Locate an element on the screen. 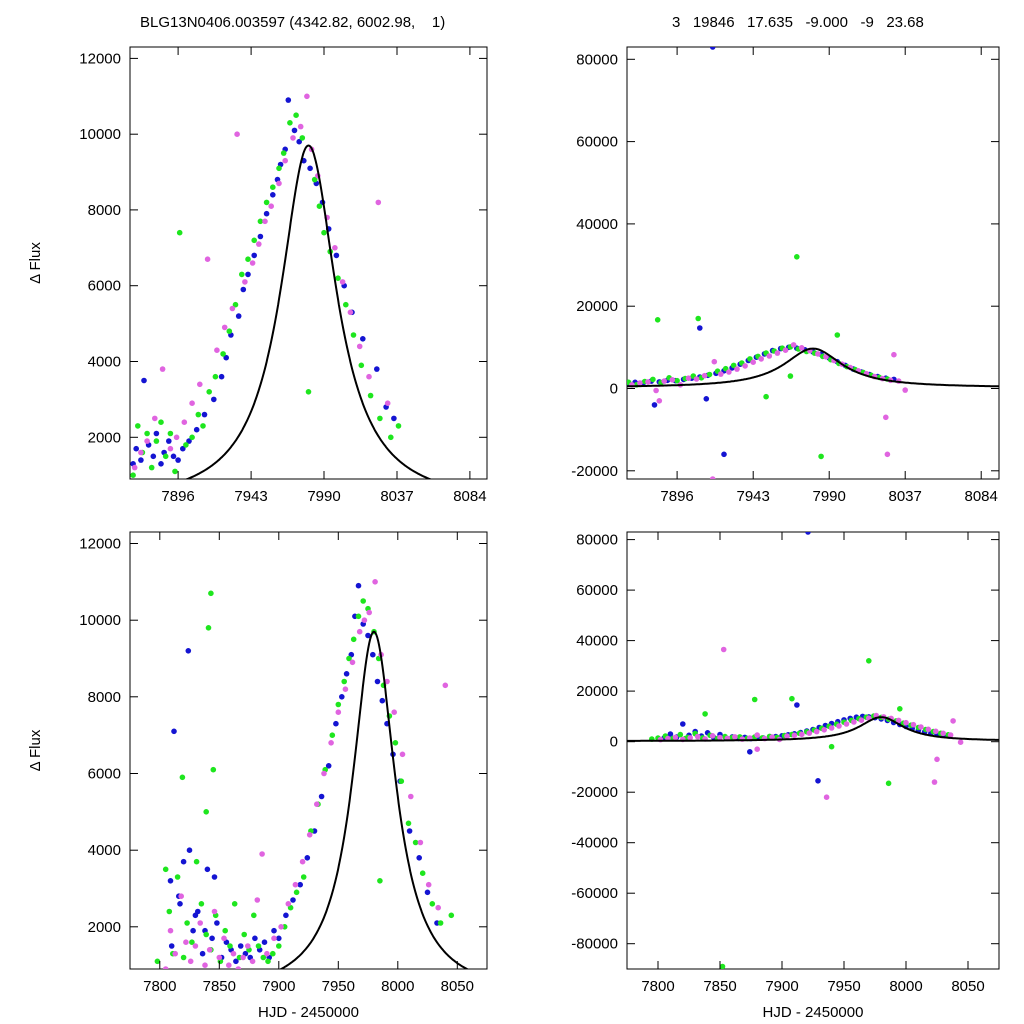 The image size is (1024, 1024). x-tick-label: 7850 is located at coordinates (219, 986).